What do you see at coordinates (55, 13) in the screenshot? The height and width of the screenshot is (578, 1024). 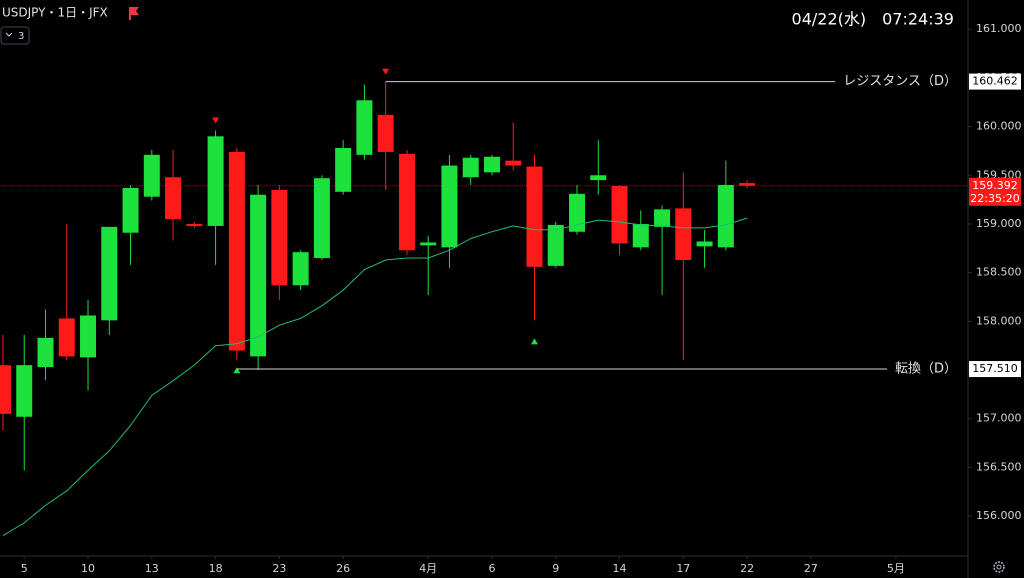 I see `symbol-title: USDJPY・1日・JFX` at bounding box center [55, 13].